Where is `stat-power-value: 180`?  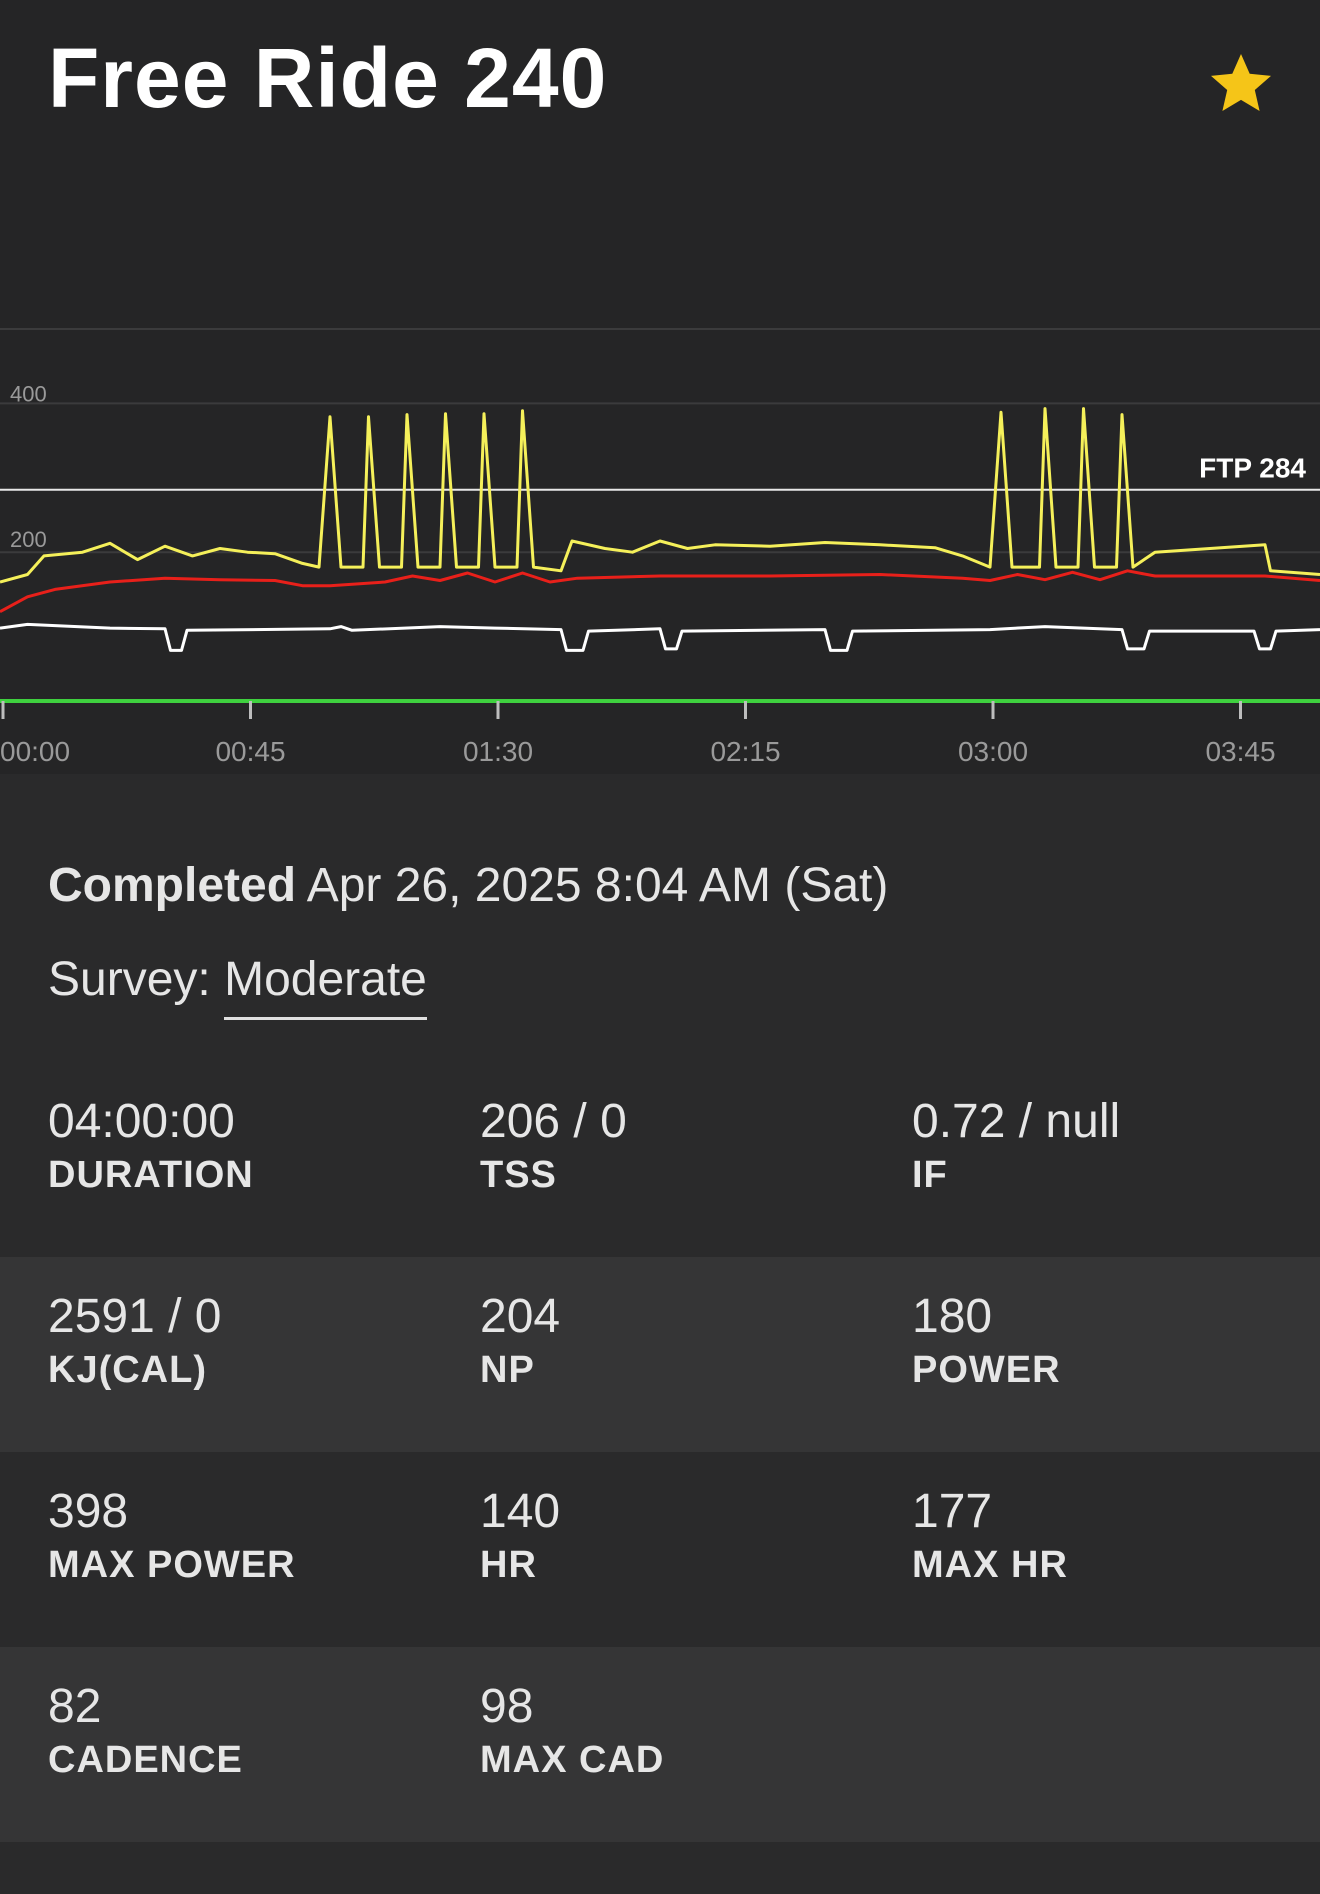
stat-power-value: 180 is located at coordinates (952, 1316).